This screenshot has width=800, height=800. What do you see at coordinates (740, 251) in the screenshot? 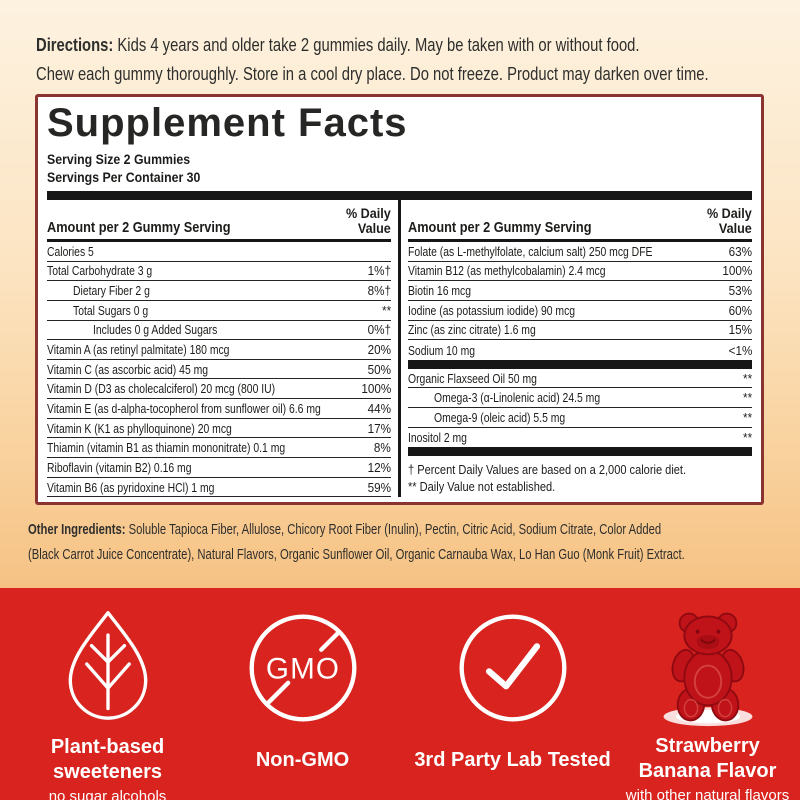
I see `nutrient-daily-value: 63%` at bounding box center [740, 251].